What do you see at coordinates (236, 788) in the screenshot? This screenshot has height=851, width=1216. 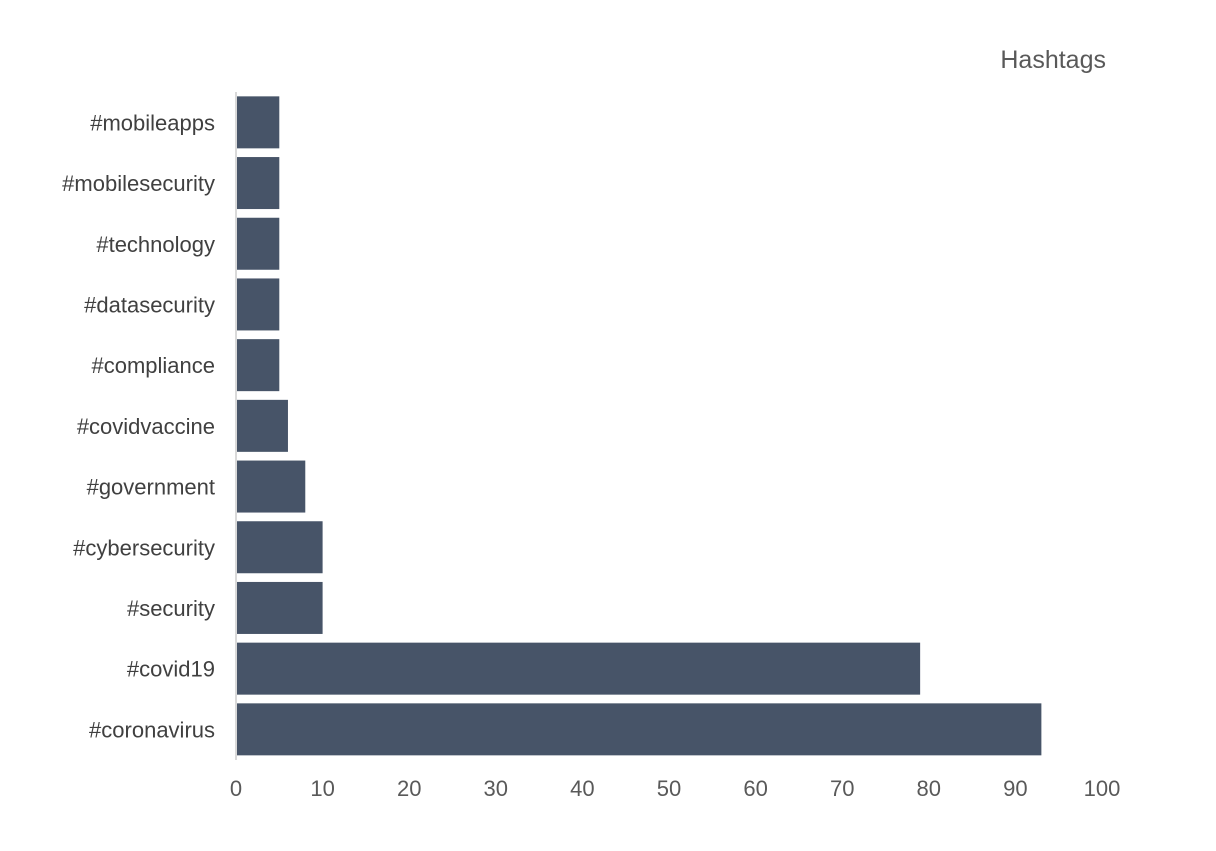 I see `x-tick-label: 0` at bounding box center [236, 788].